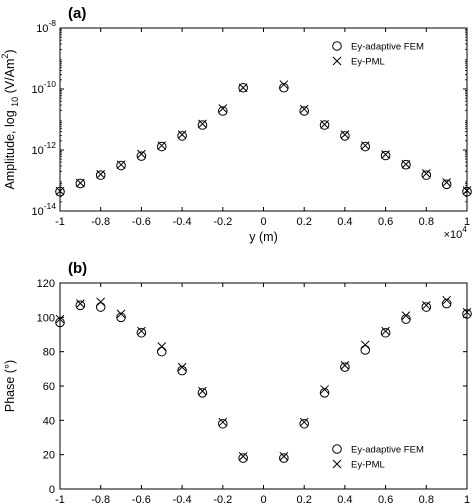 The height and width of the screenshot is (504, 474). I want to click on y-tick-label: 10-12, so click(43, 148).